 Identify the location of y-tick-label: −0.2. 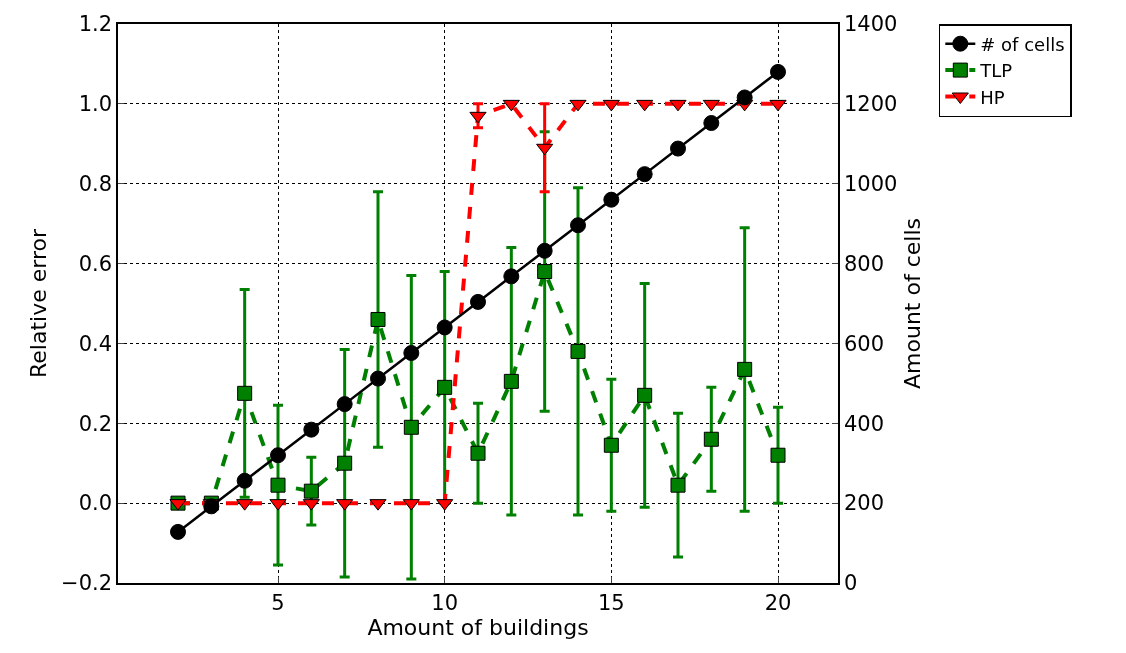
(87, 583).